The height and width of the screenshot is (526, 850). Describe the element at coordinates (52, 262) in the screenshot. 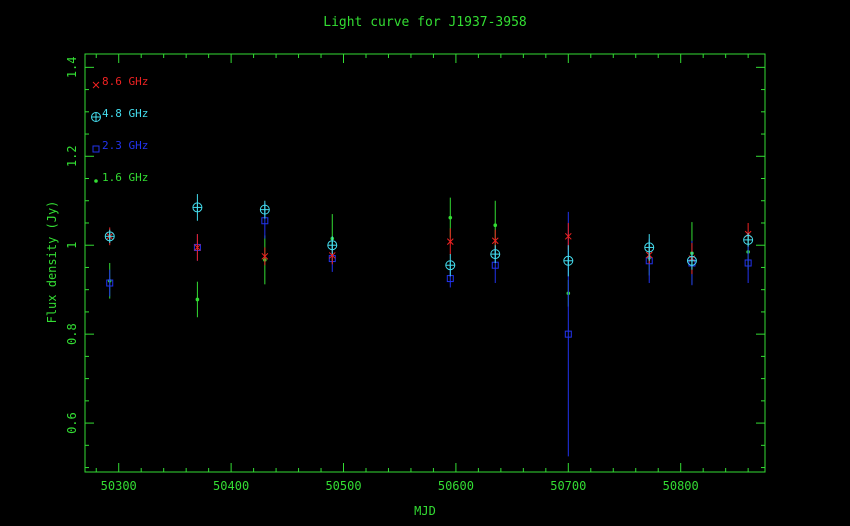

I see `y-axis-label: Flux density (Jy)` at that location.